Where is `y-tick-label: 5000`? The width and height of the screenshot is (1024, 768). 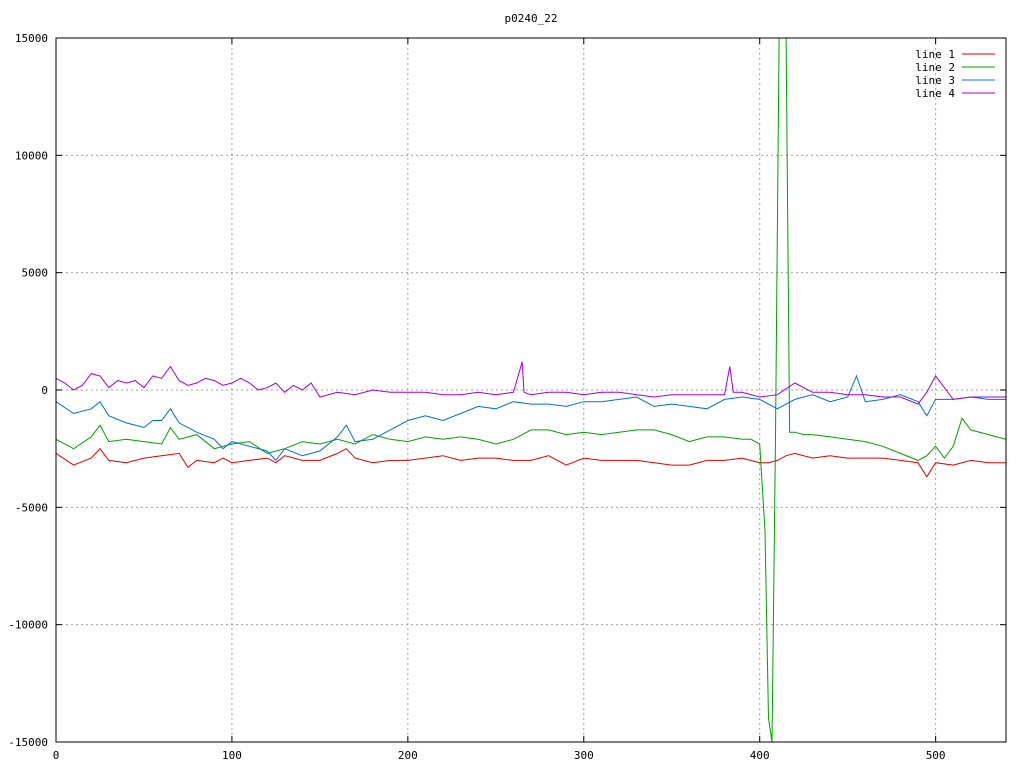
y-tick-label: 5000 is located at coordinates (35, 273).